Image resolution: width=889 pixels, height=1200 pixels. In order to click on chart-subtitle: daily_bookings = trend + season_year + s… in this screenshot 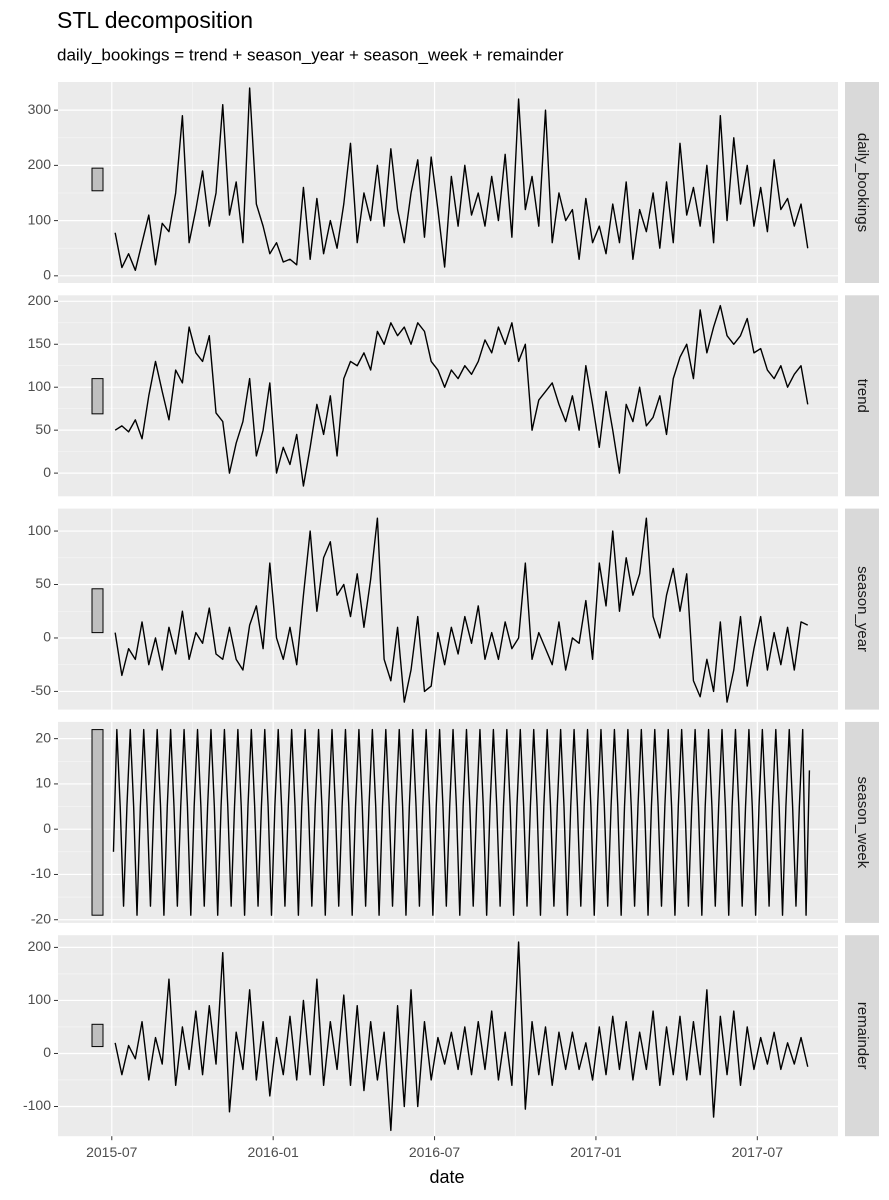, I will do `click(310, 54)`.